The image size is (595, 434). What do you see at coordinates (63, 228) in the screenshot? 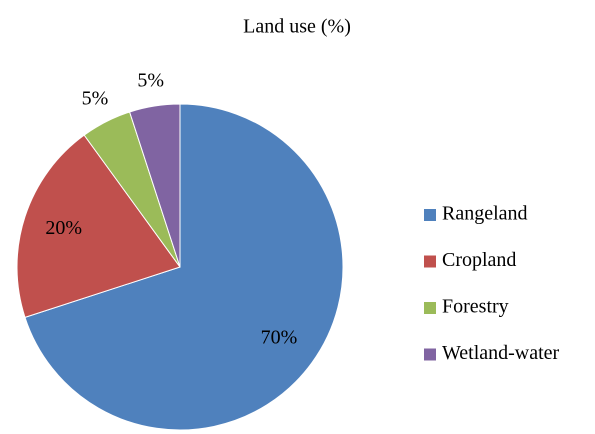
I see `data-label: 20%` at bounding box center [63, 228].